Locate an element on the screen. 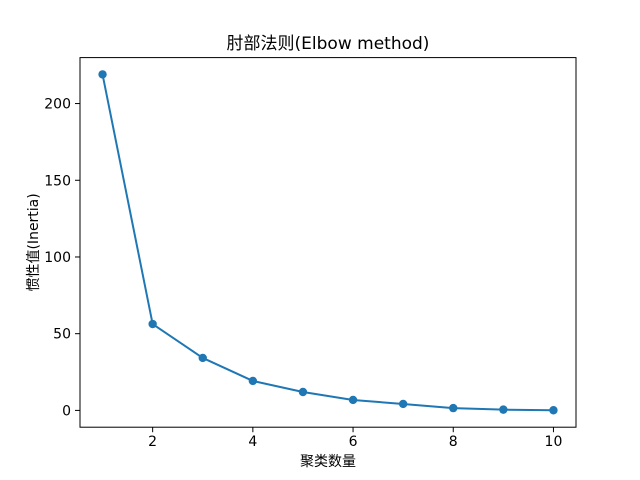  chart-title: 肘部法则(Elbow method) is located at coordinates (328, 44).